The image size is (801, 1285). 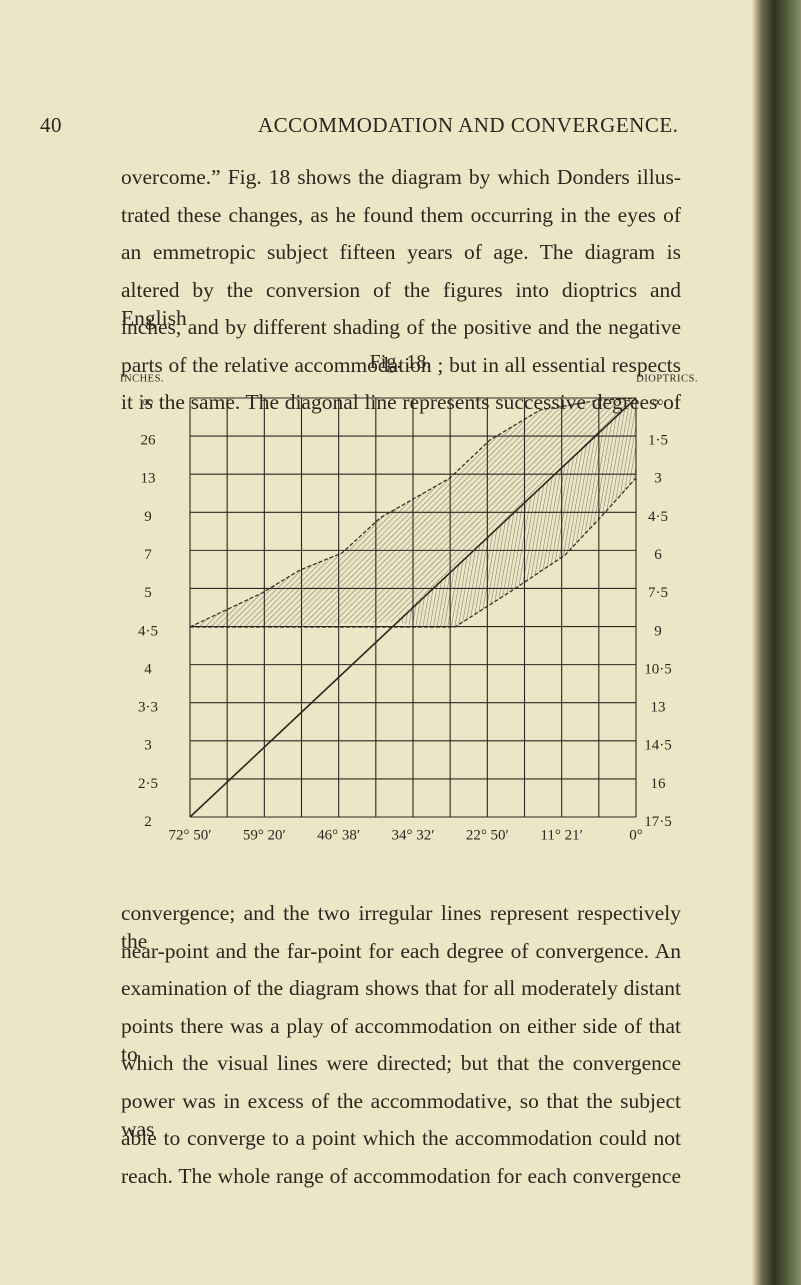 What do you see at coordinates (658, 708) in the screenshot?
I see `right-label: 13` at bounding box center [658, 708].